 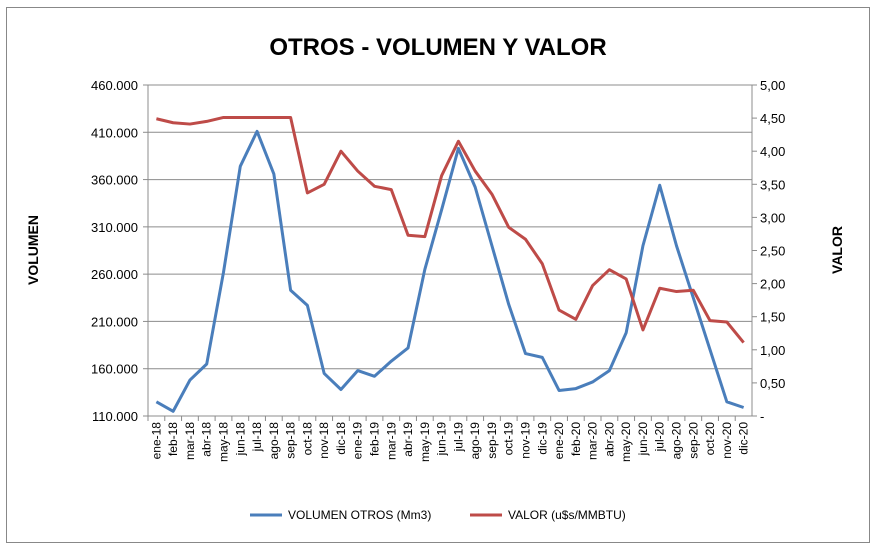 I want to click on legend-label-0: VOLUMEN OTROS (Mm3), so click(x=359, y=515).